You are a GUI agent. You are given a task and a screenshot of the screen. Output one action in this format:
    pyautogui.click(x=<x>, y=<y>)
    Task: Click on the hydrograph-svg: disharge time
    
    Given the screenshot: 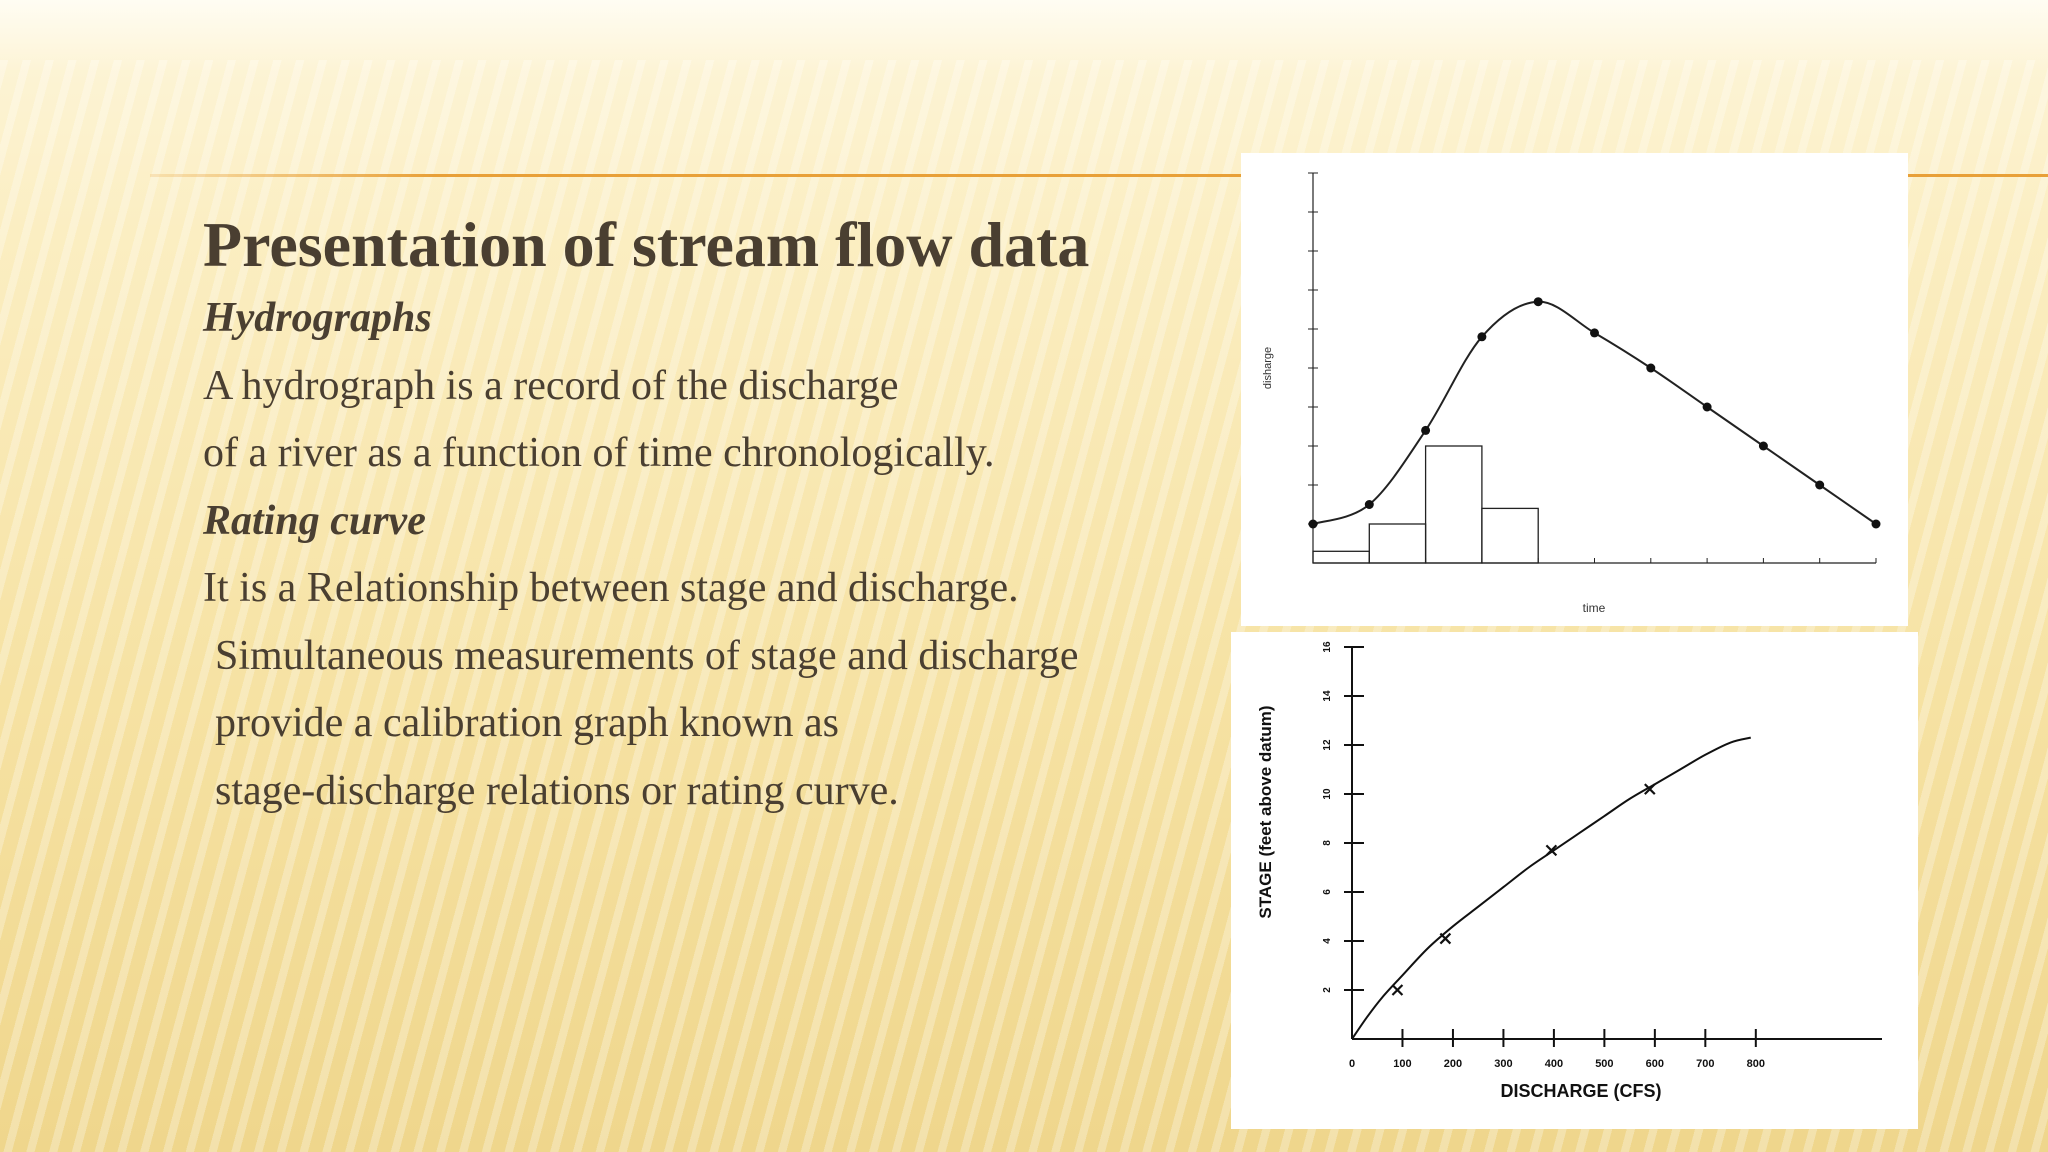 What is the action you would take?
    pyautogui.click(x=1571, y=393)
    